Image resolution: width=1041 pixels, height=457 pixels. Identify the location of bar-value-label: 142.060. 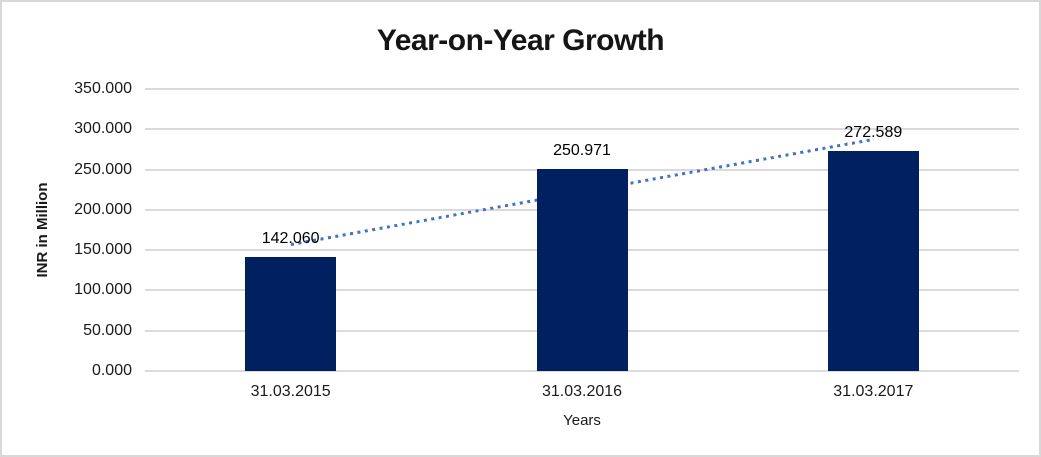
(290, 238).